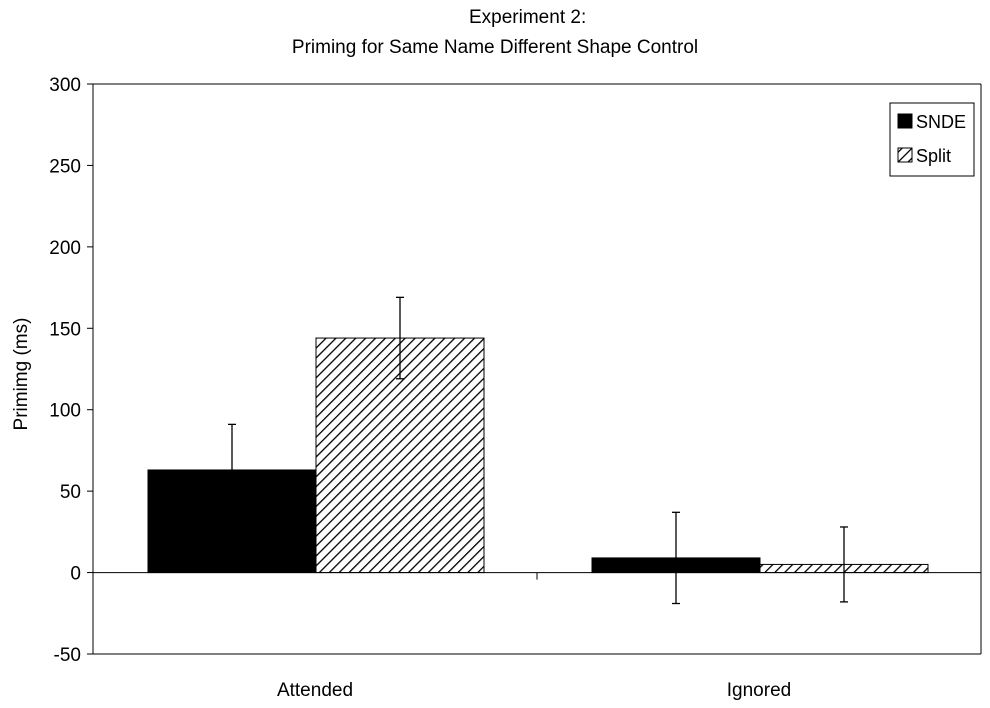  Describe the element at coordinates (65, 166) in the screenshot. I see `y-tick-label: 250` at that location.